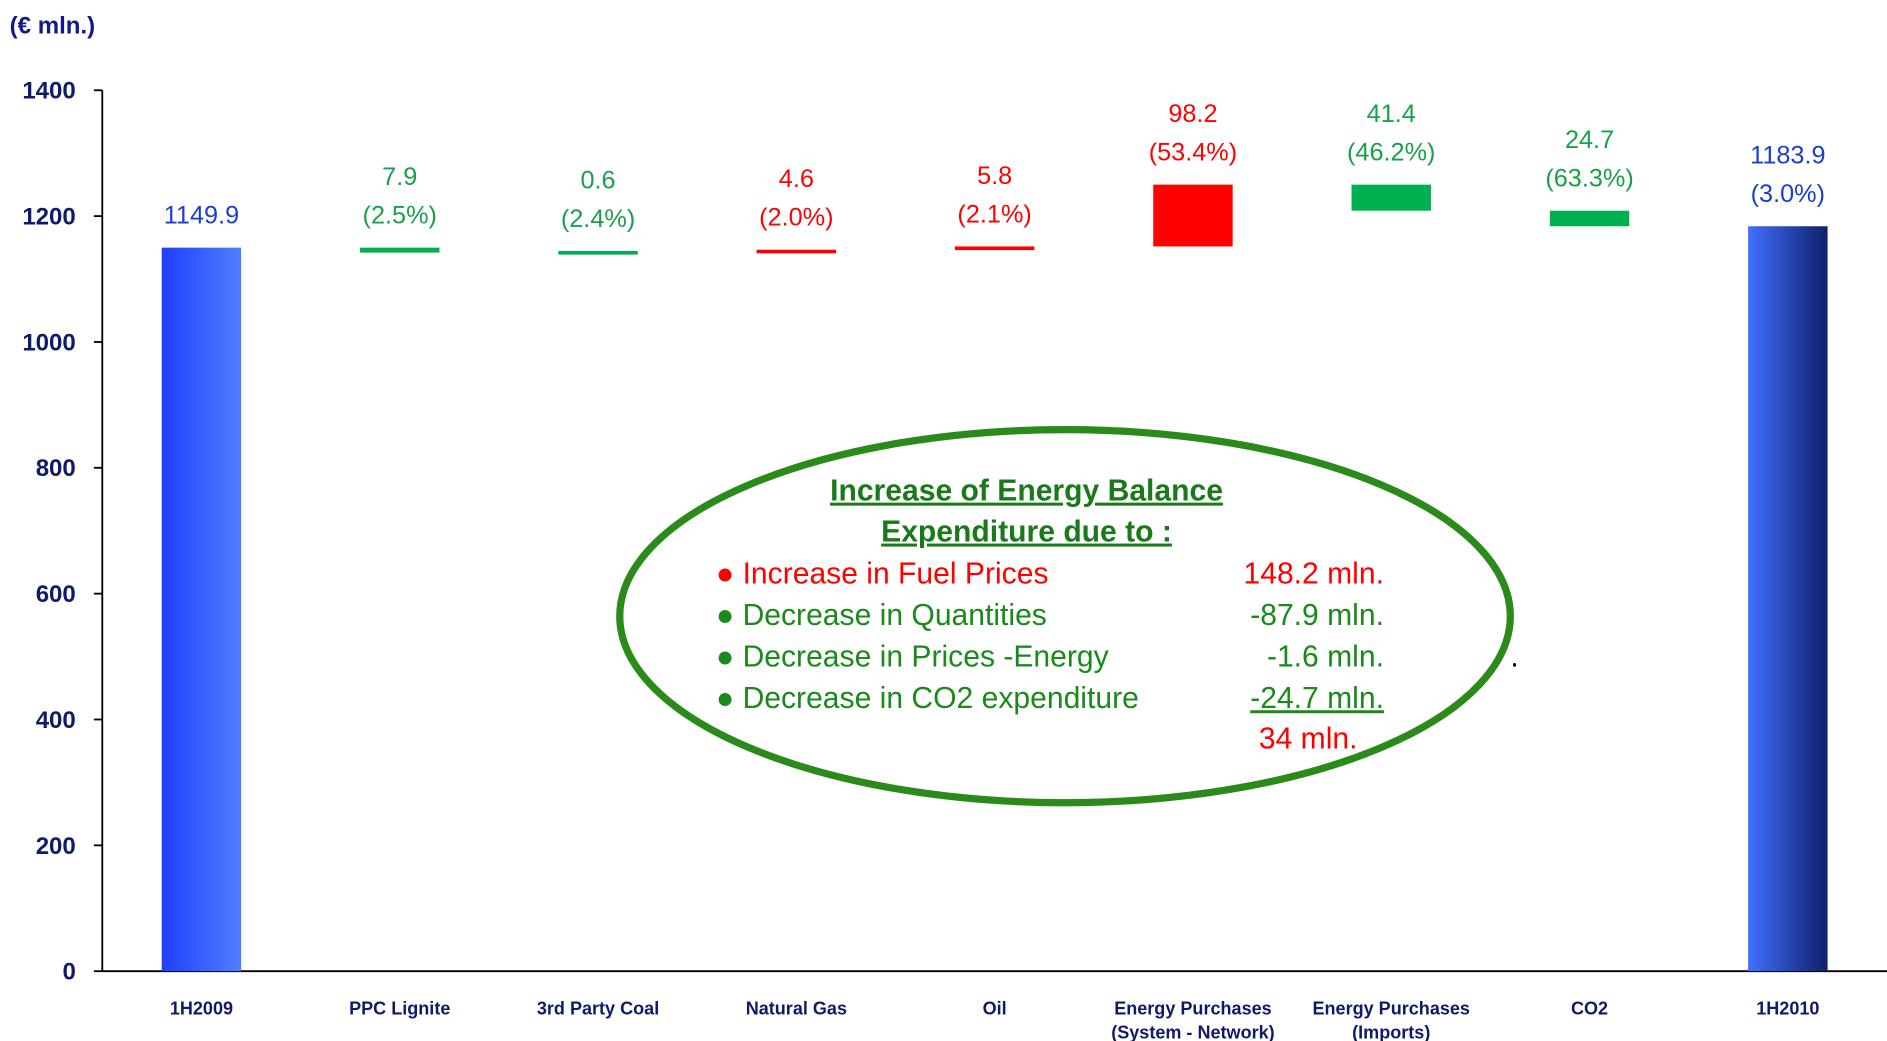  Describe the element at coordinates (1308, 739) in the screenshot. I see `annotation-total: 34 mln.` at that location.